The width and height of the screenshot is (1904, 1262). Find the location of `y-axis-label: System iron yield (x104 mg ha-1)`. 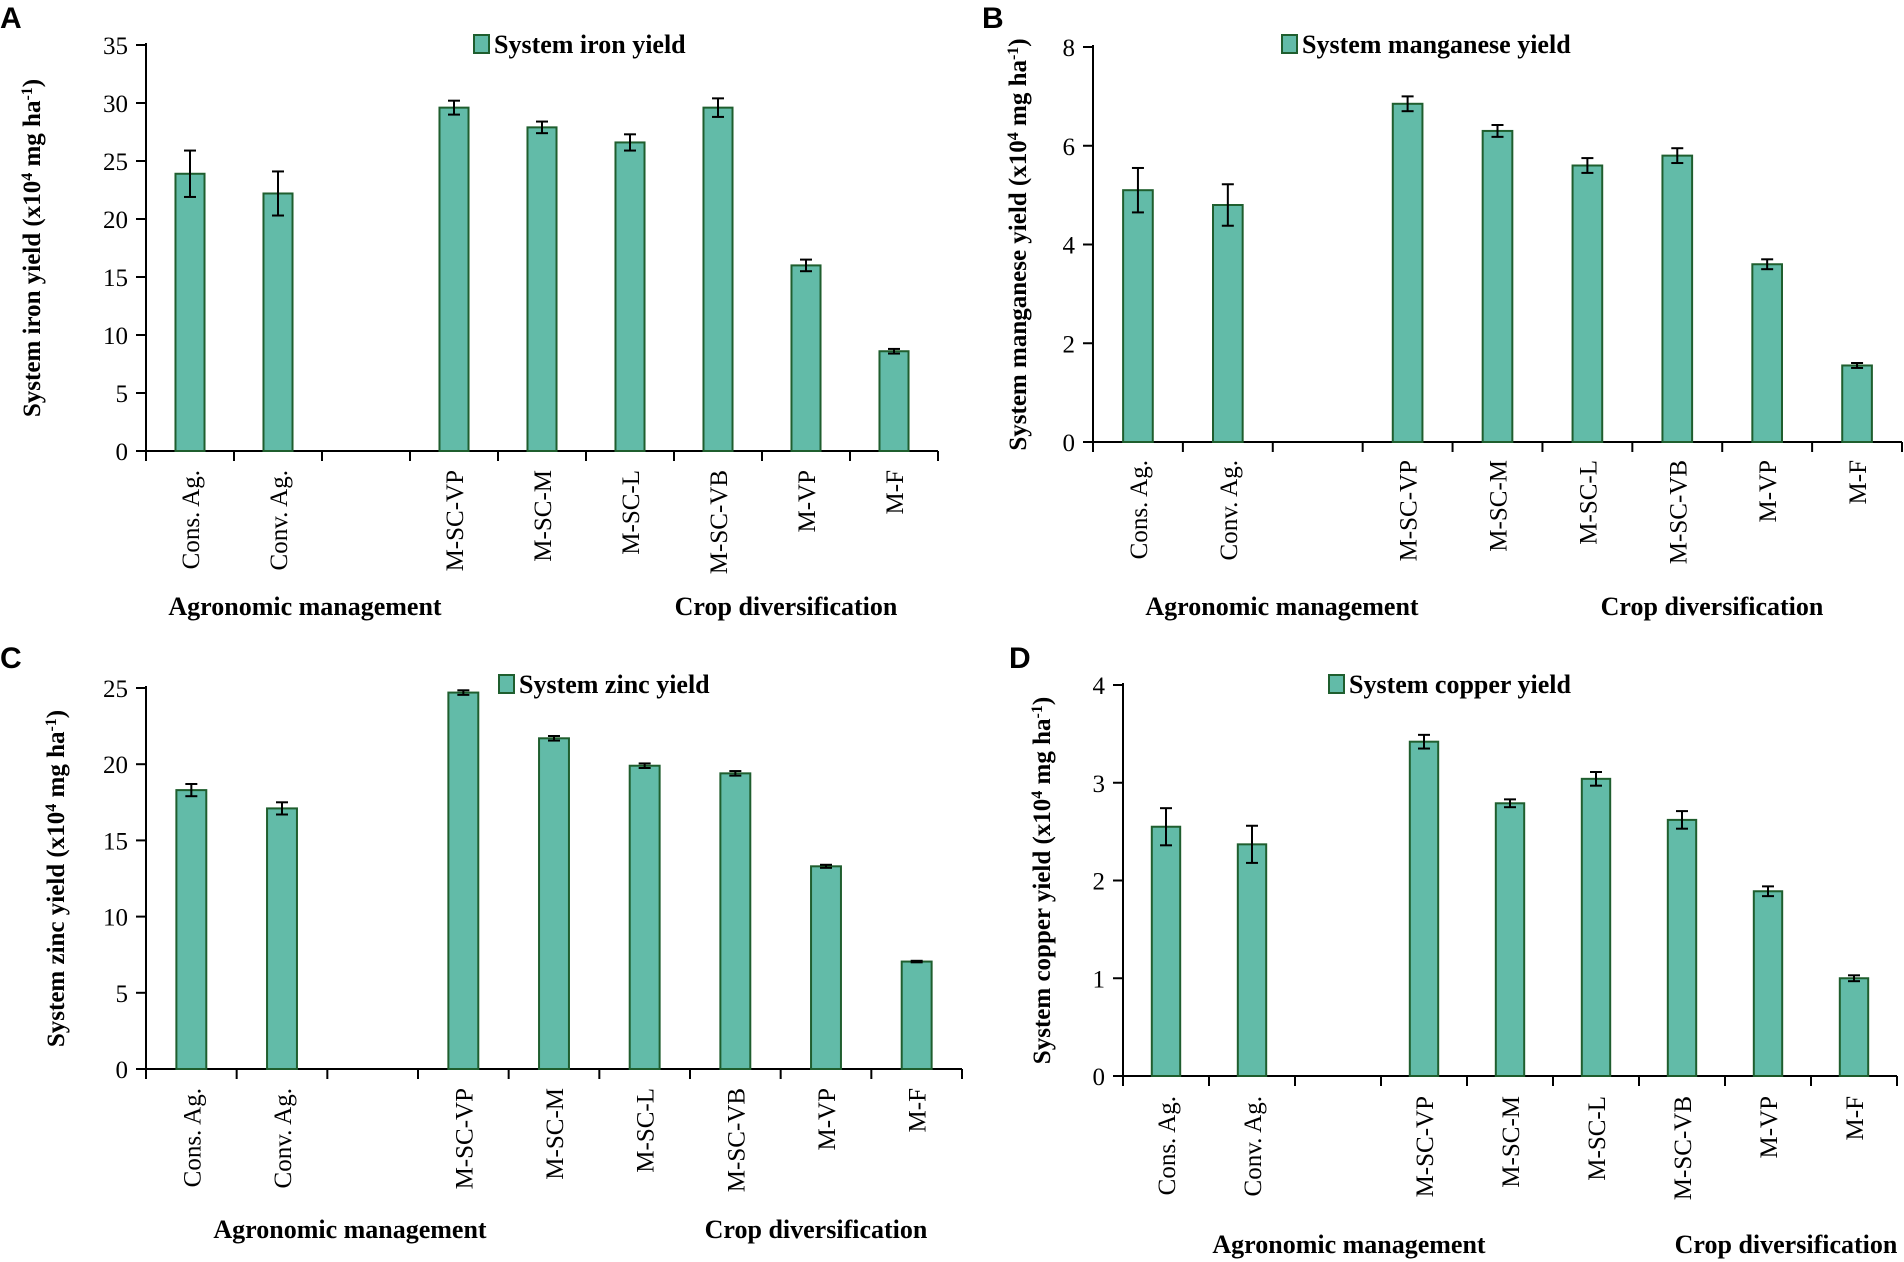

y-axis-label: System iron yield (x104 mg ha-1) is located at coordinates (33, 248).